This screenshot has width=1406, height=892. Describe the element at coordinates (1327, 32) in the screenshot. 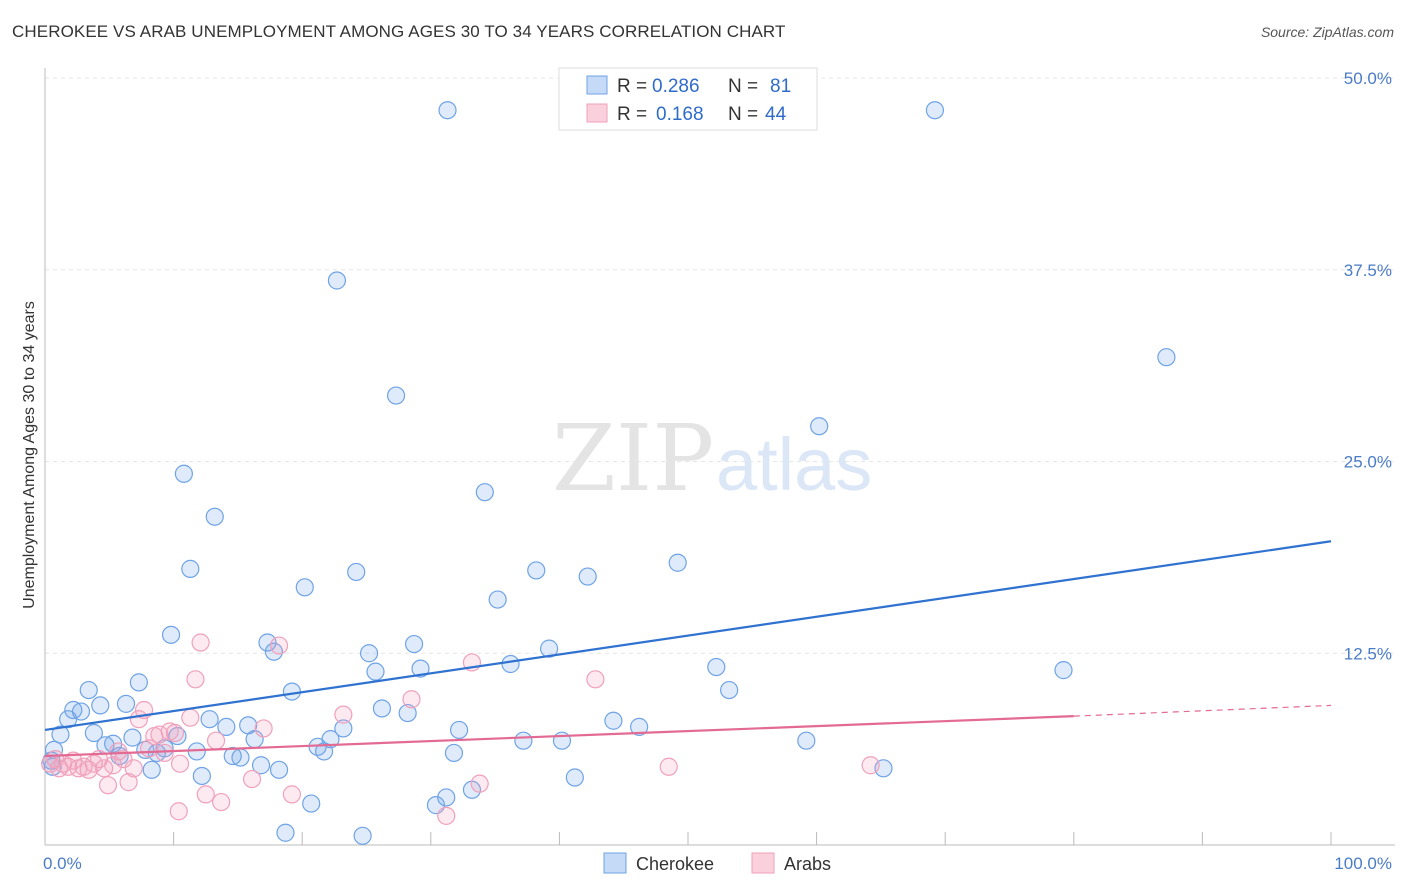

I see `source-label: Source: ZipAtlas.com` at that location.